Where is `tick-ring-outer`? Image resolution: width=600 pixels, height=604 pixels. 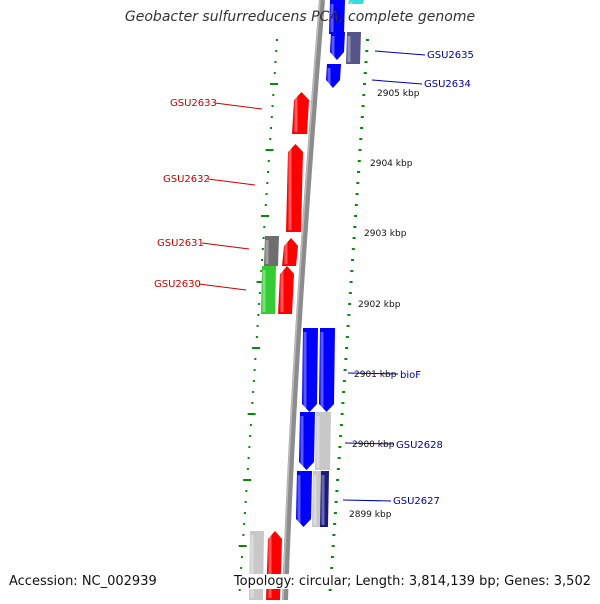 tick-ring-outer is located at coordinates (348, 315).